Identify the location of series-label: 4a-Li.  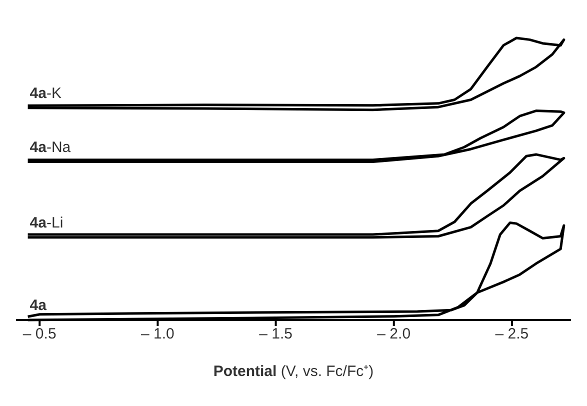
(47, 223).